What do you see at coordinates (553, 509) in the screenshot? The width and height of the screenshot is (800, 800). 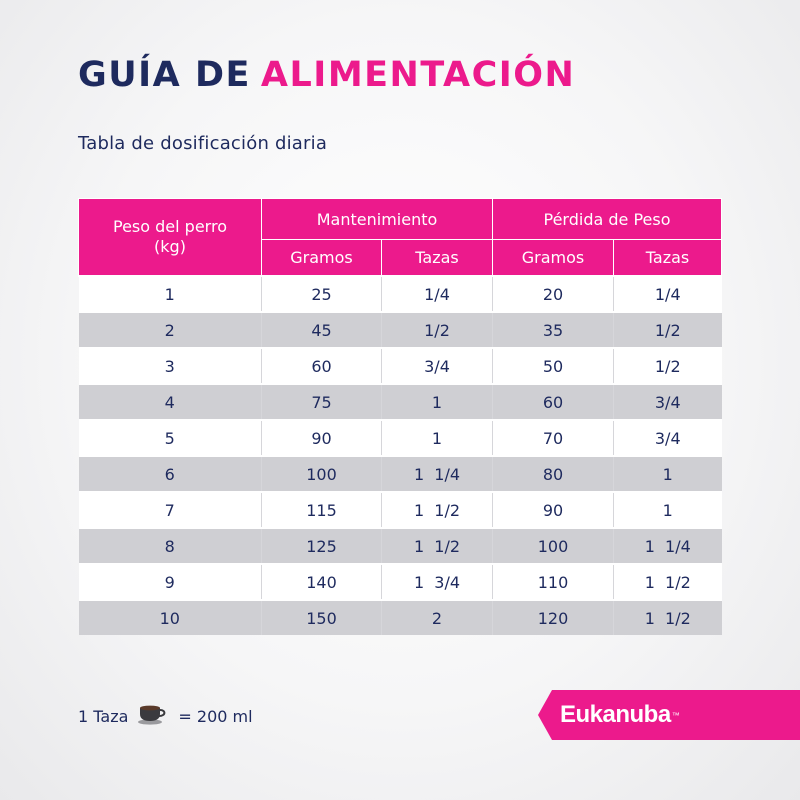 I see `cell-loss-grams: 90` at bounding box center [553, 509].